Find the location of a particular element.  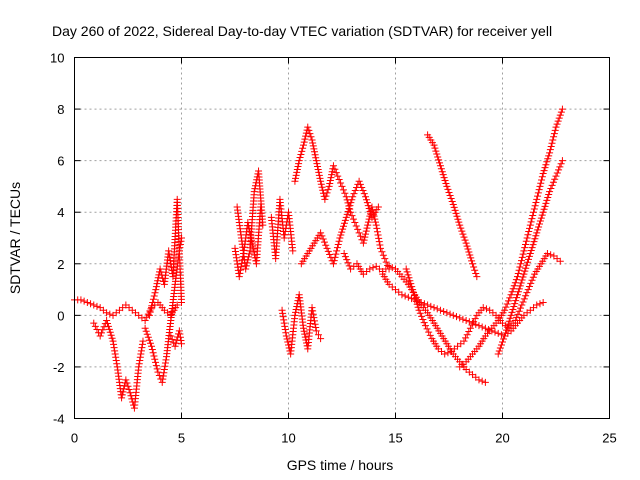

x-tick-label: 10 is located at coordinates (288, 438).